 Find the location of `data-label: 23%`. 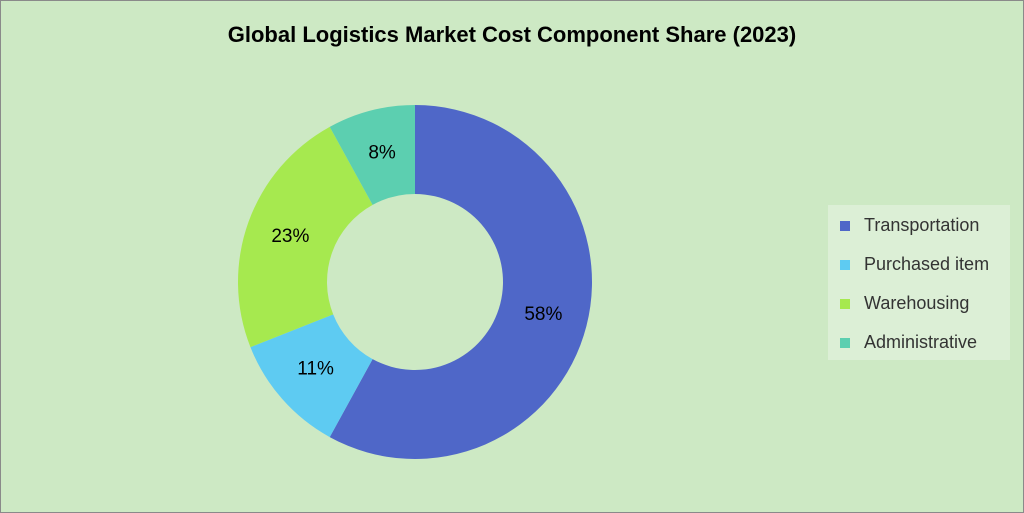

data-label: 23% is located at coordinates (290, 236).